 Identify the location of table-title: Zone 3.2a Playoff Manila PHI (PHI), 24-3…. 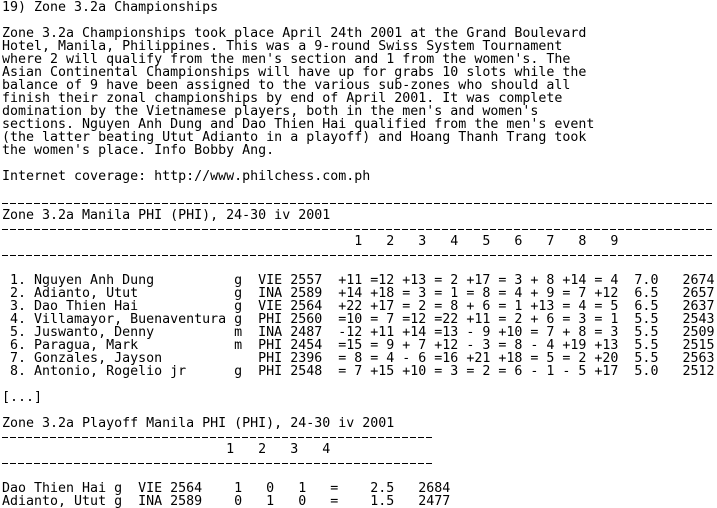
(198, 423).